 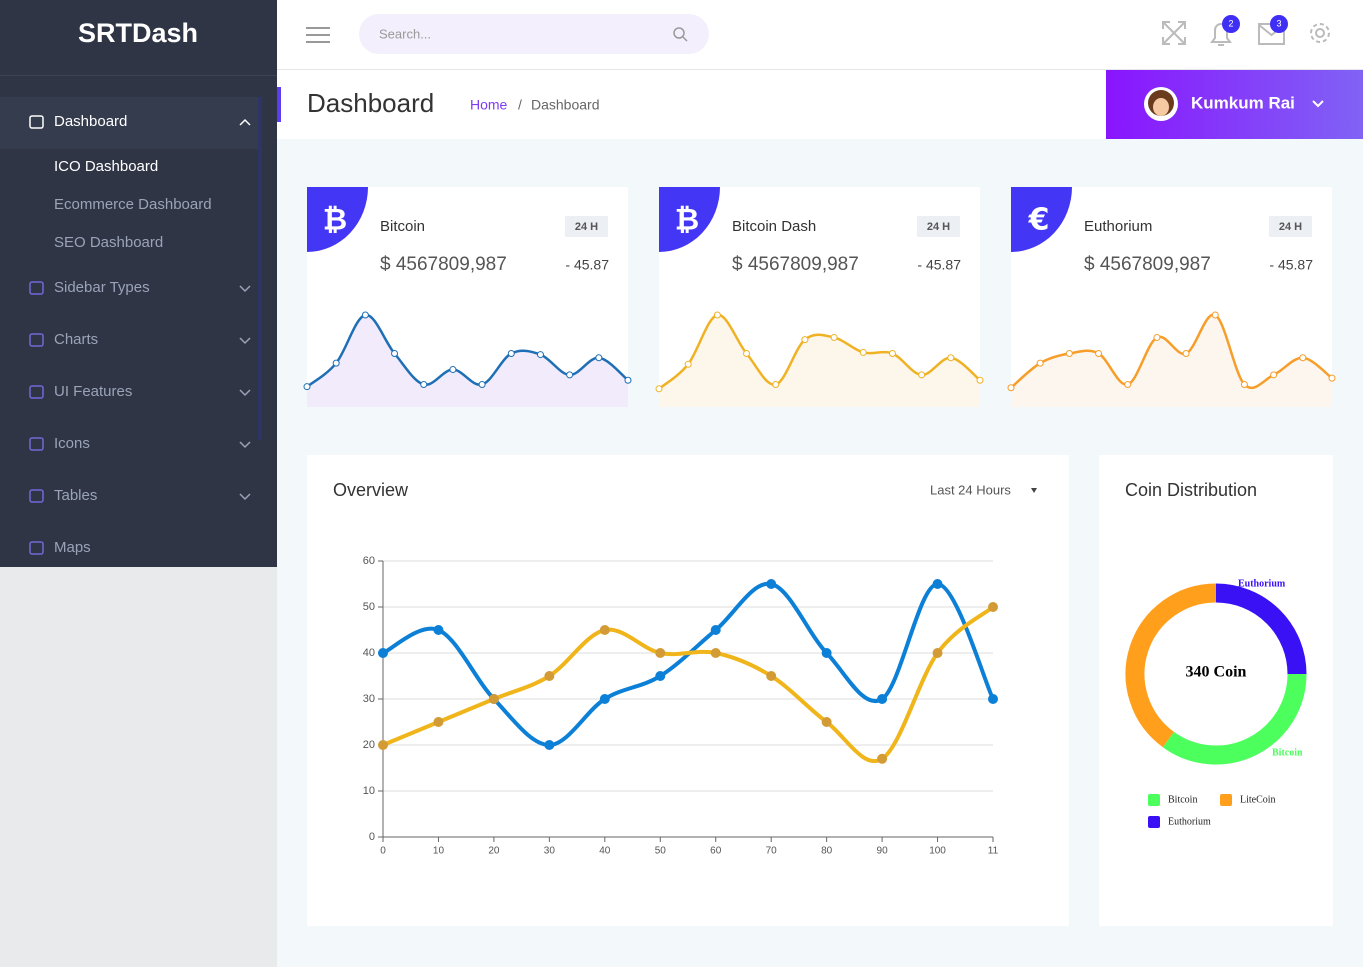 I want to click on legend-label: LiteCoin, so click(x=1258, y=799).